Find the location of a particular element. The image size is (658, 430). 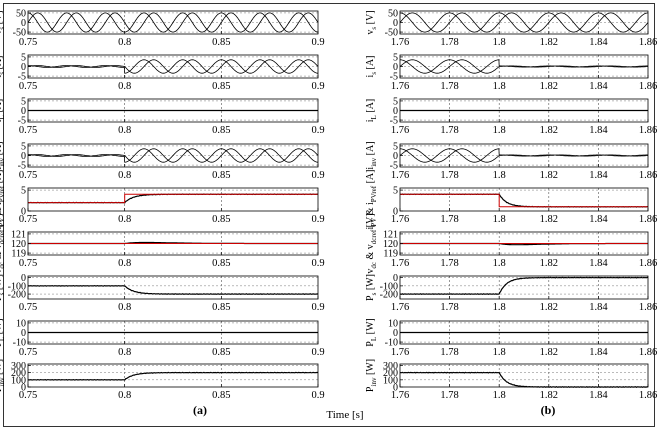

subplot-a-3: 50-5 iL​ [A] 0.75 0.8 0.85 0.9 is located at coordinates (162, 116).